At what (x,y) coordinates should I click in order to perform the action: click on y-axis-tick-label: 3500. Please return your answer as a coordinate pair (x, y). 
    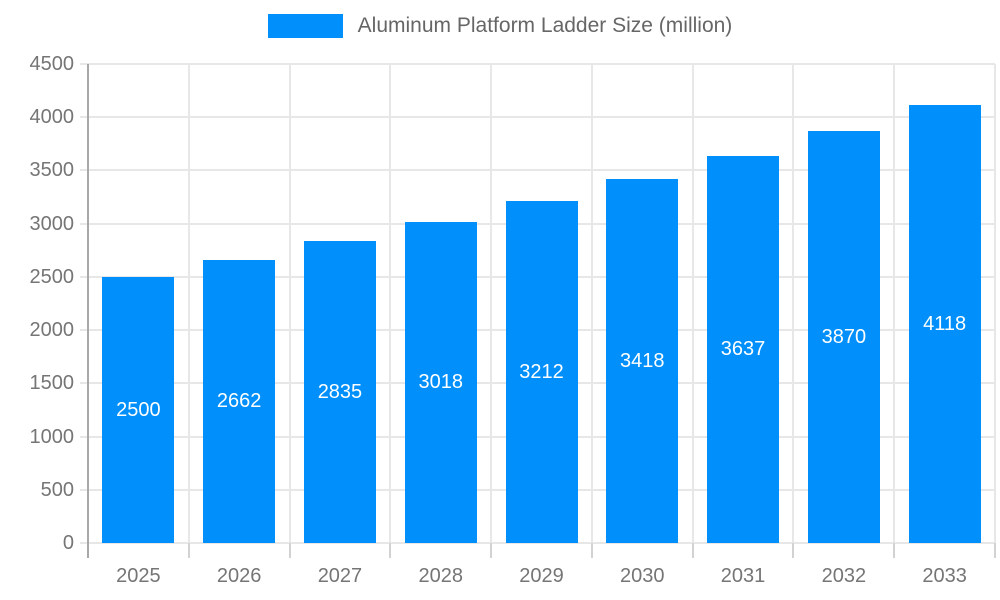
    Looking at the image, I should click on (52, 170).